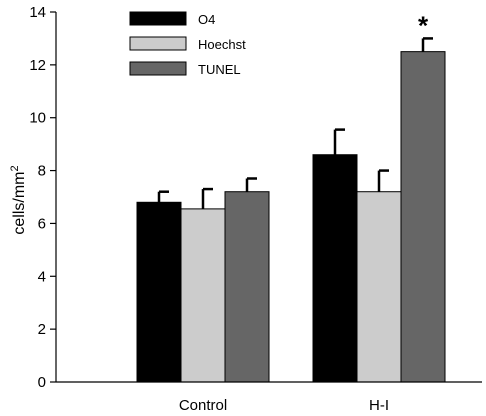  What do you see at coordinates (158, 18) in the screenshot?
I see `legend-swatch-o4` at bounding box center [158, 18].